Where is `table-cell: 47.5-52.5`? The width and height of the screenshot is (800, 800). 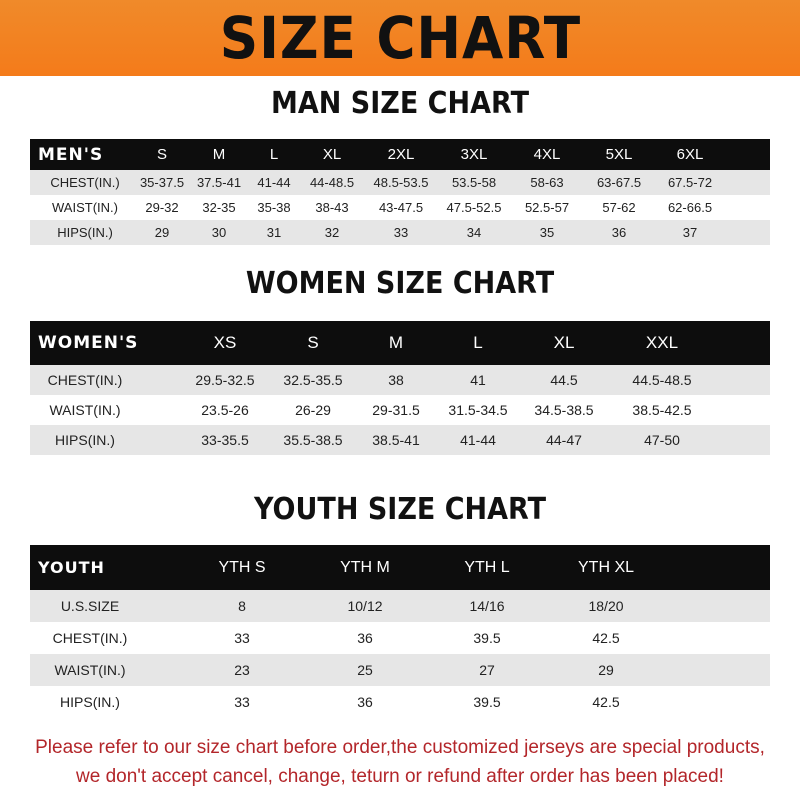 table-cell: 47.5-52.5 is located at coordinates (474, 207).